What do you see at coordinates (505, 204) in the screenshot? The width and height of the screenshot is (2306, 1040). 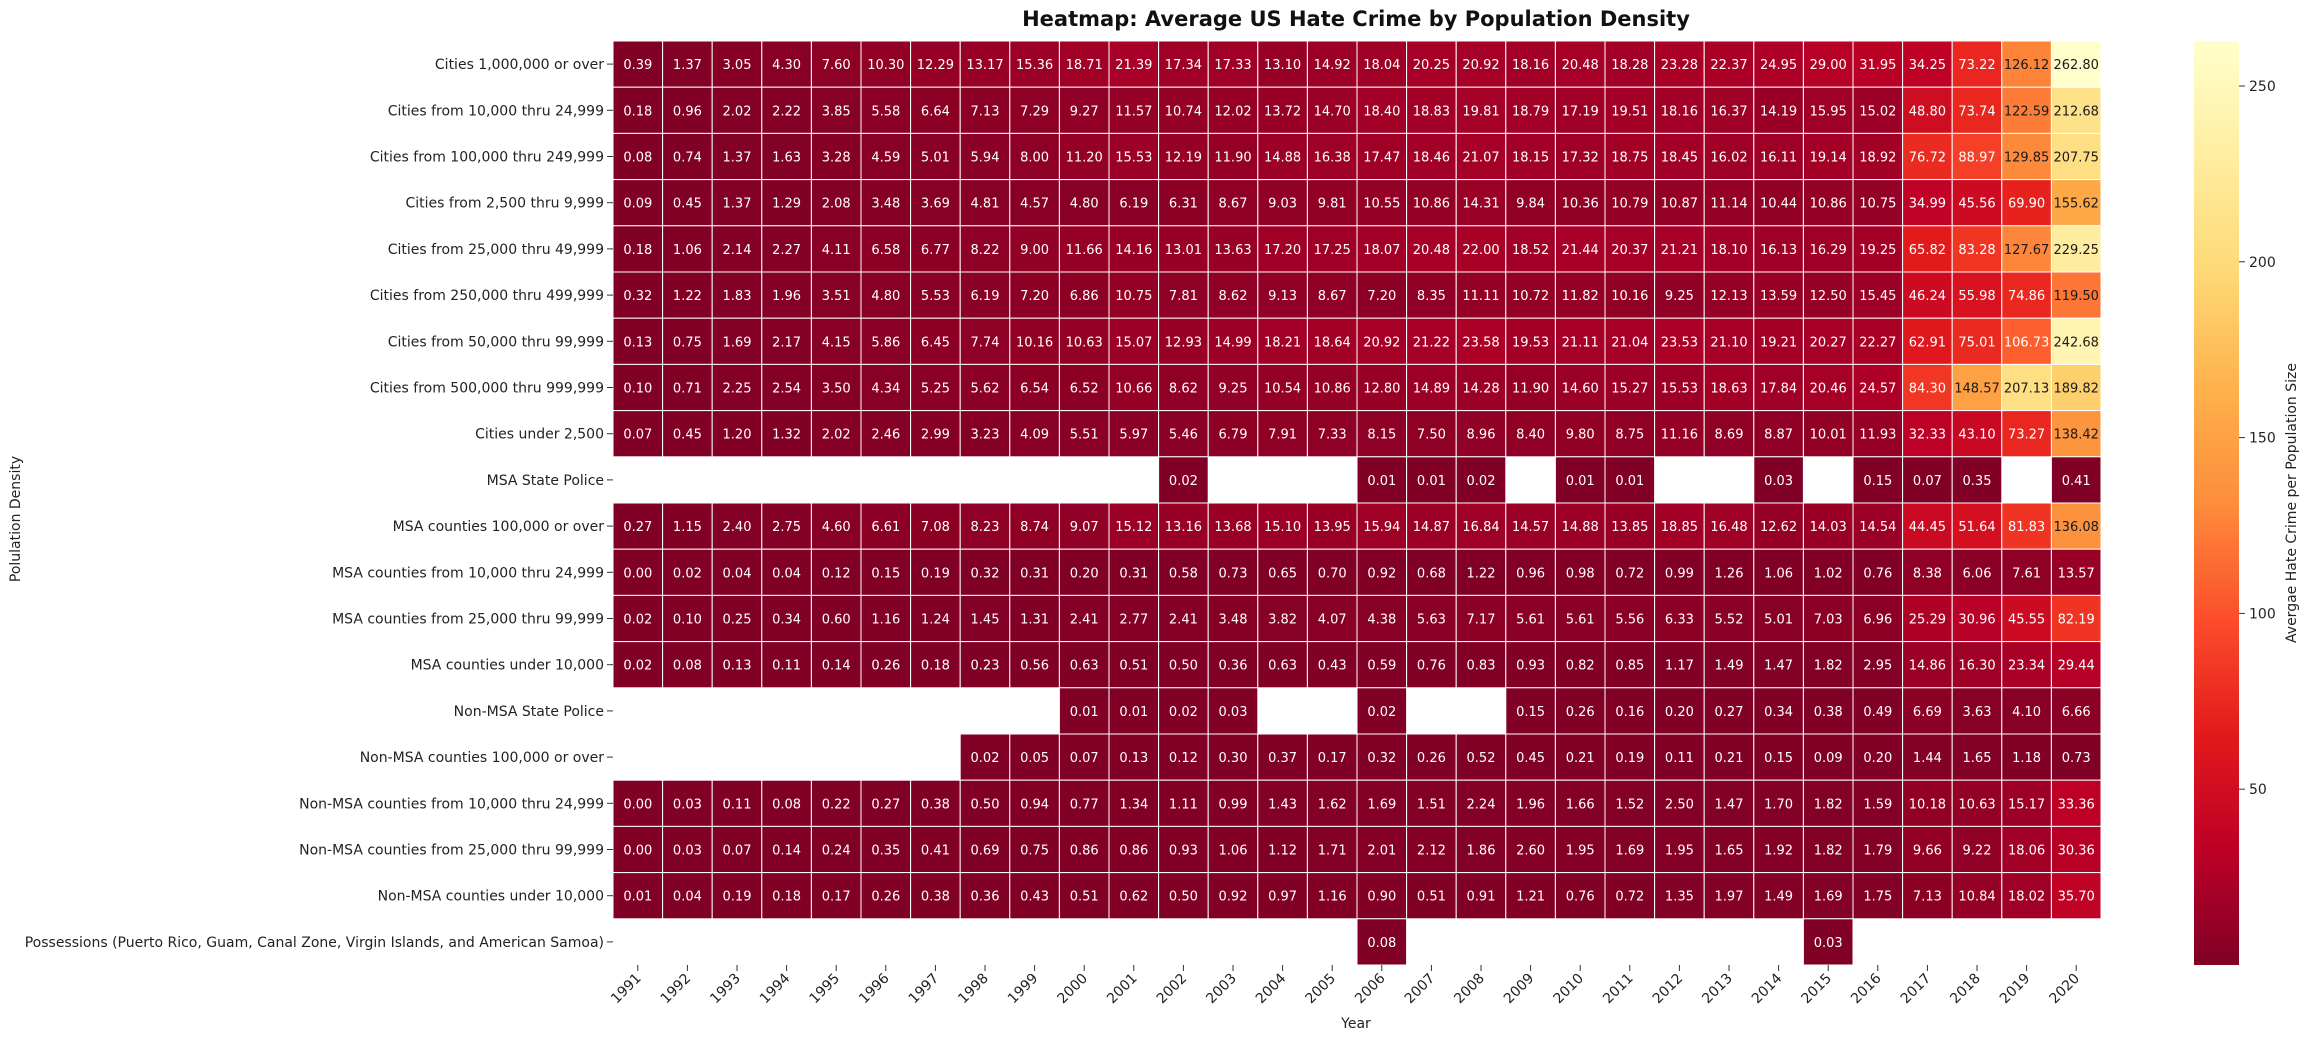 I see `row-label: Cities from 2,500 thru 9,999` at bounding box center [505, 204].